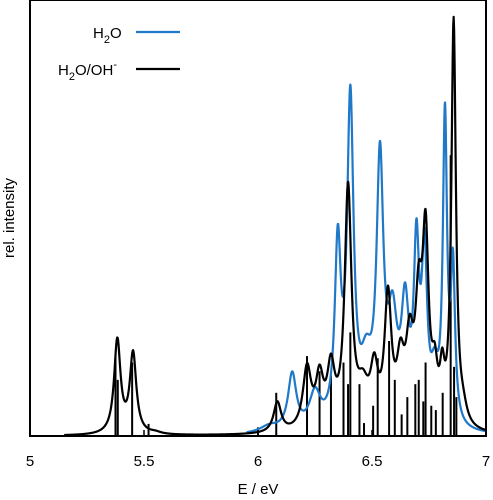 Image resolution: width=493 pixels, height=500 pixels. What do you see at coordinates (486, 461) in the screenshot?
I see `x-tick-label: 7` at bounding box center [486, 461].